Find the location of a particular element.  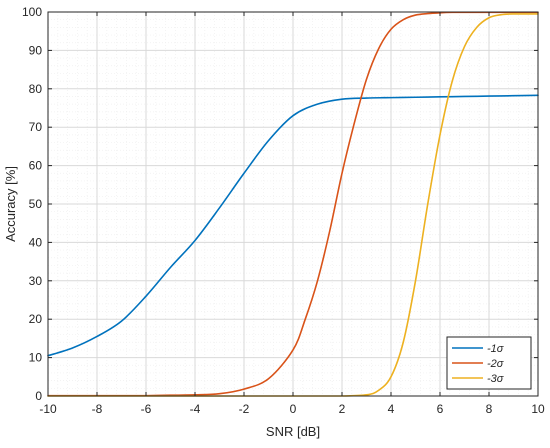

y-tick-label: 50 is located at coordinates (36, 204).